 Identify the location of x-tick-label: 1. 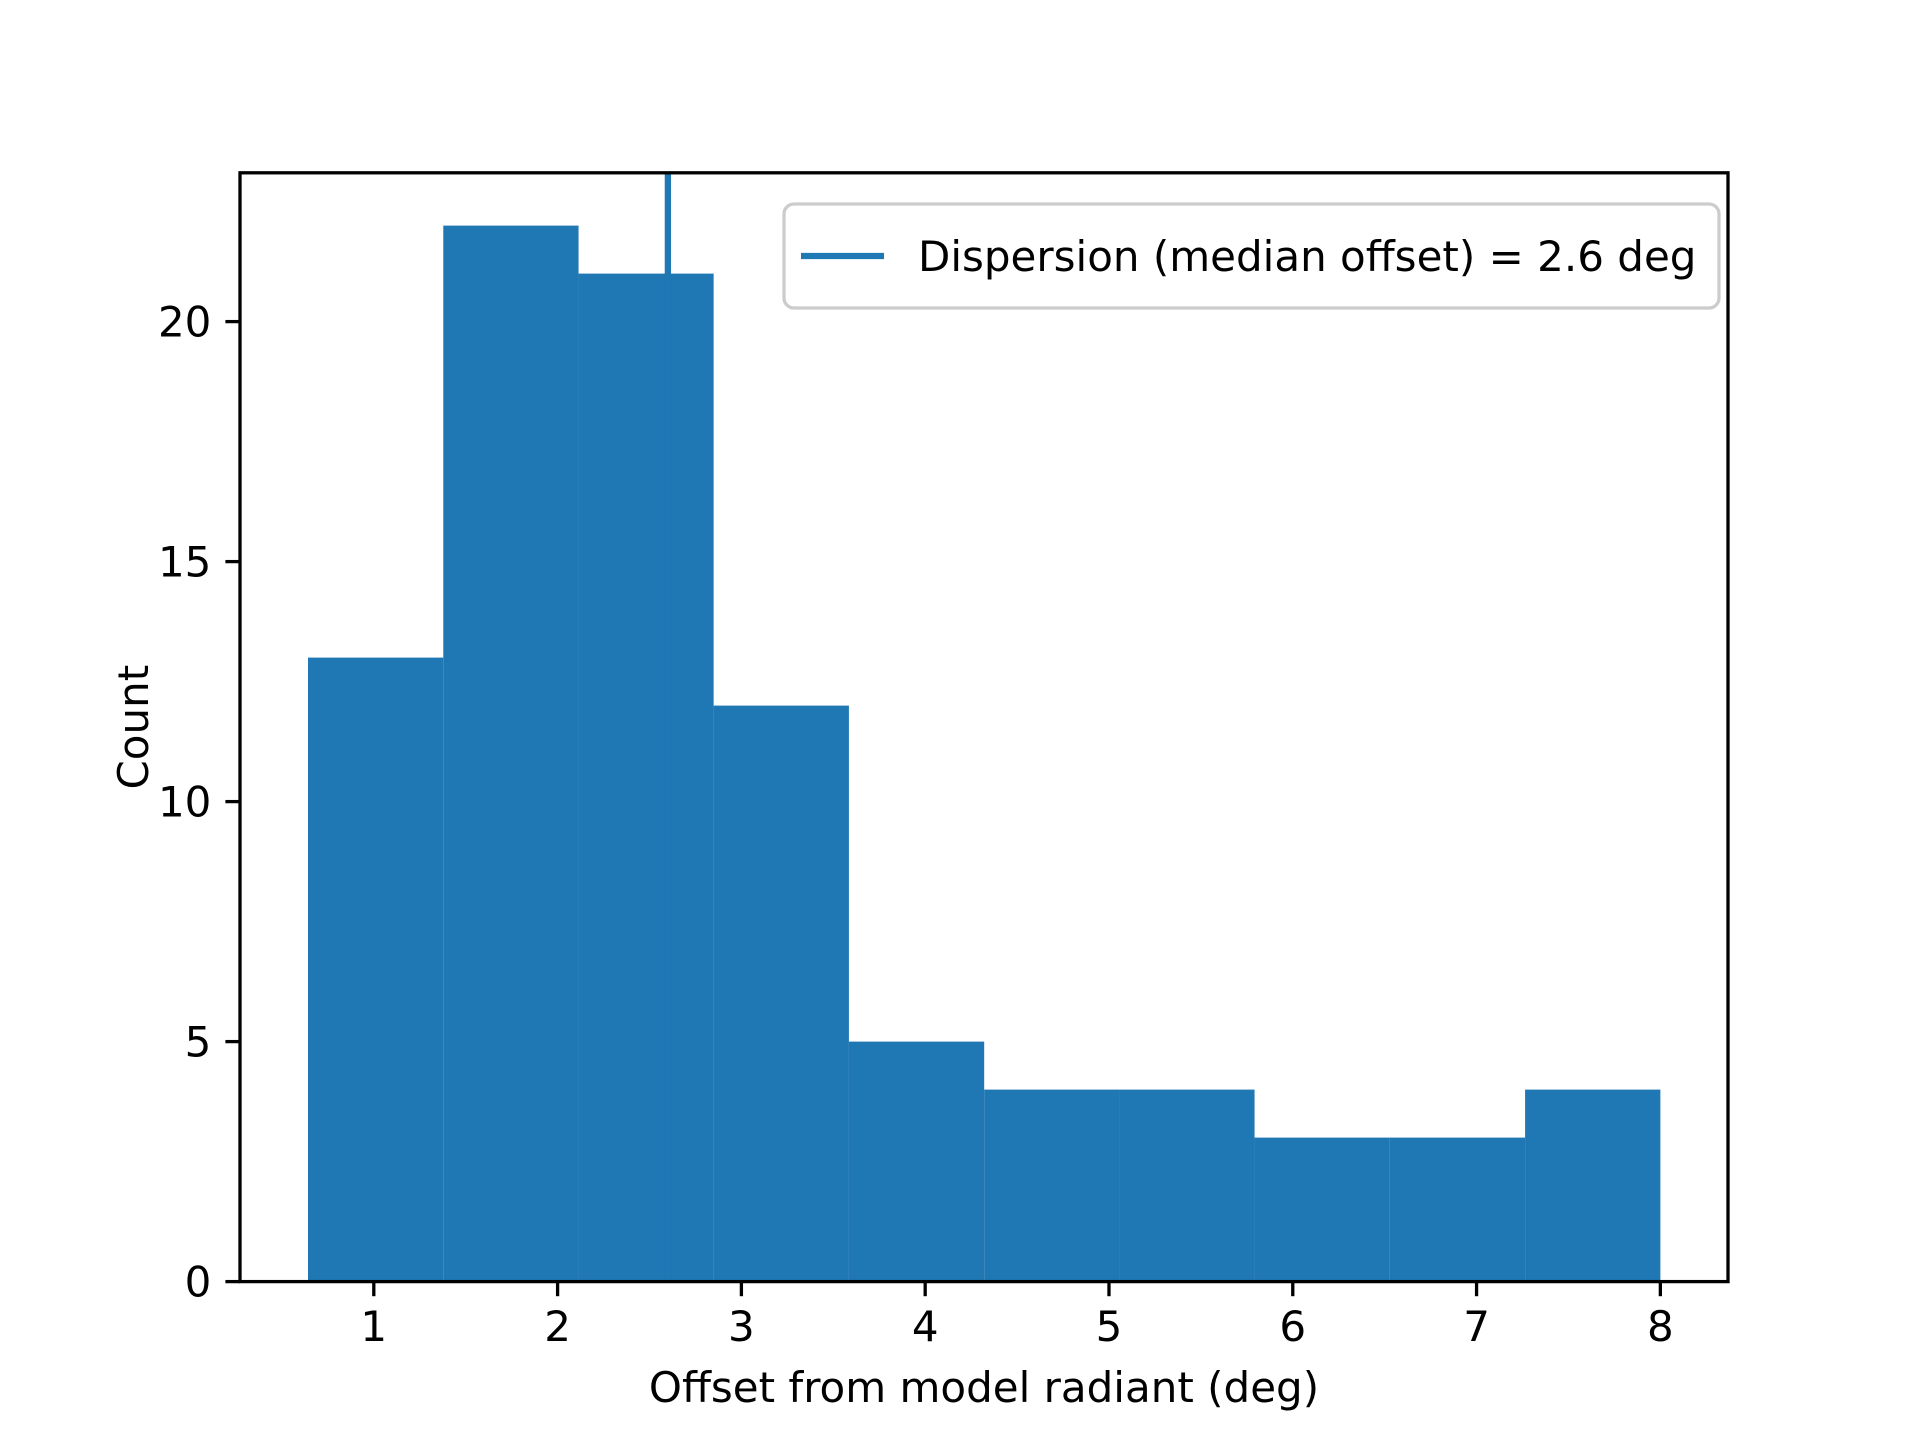
(373, 1326).